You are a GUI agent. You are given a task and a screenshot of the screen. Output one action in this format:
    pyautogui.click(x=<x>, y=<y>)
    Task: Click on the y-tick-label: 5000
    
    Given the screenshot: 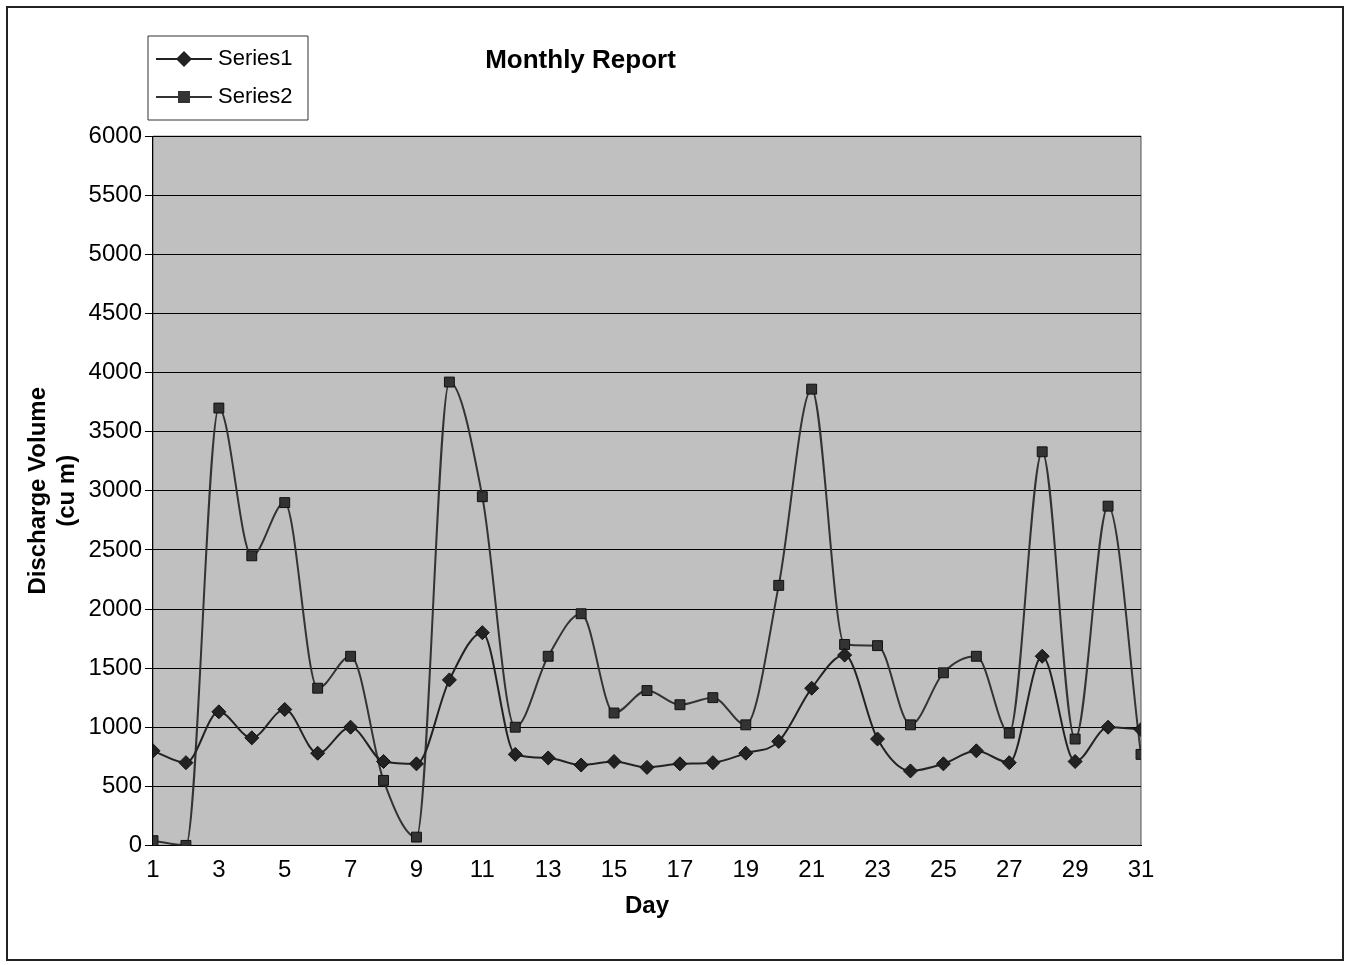 What is the action you would take?
    pyautogui.click(x=115, y=253)
    